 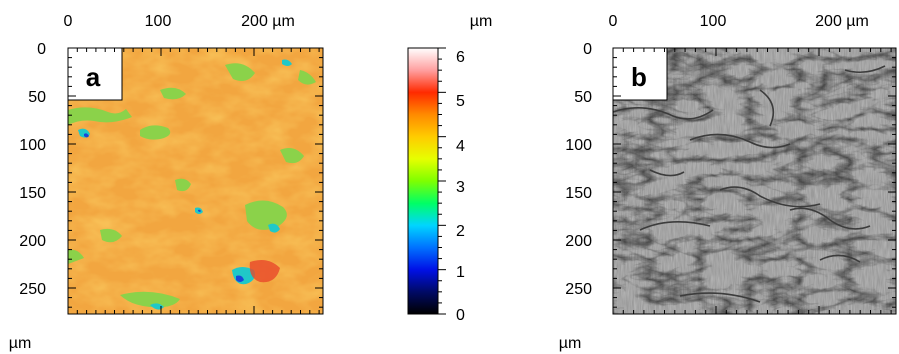 What do you see at coordinates (32, 193) in the screenshot?
I see `panel-a-y-tick-150: 150` at bounding box center [32, 193].